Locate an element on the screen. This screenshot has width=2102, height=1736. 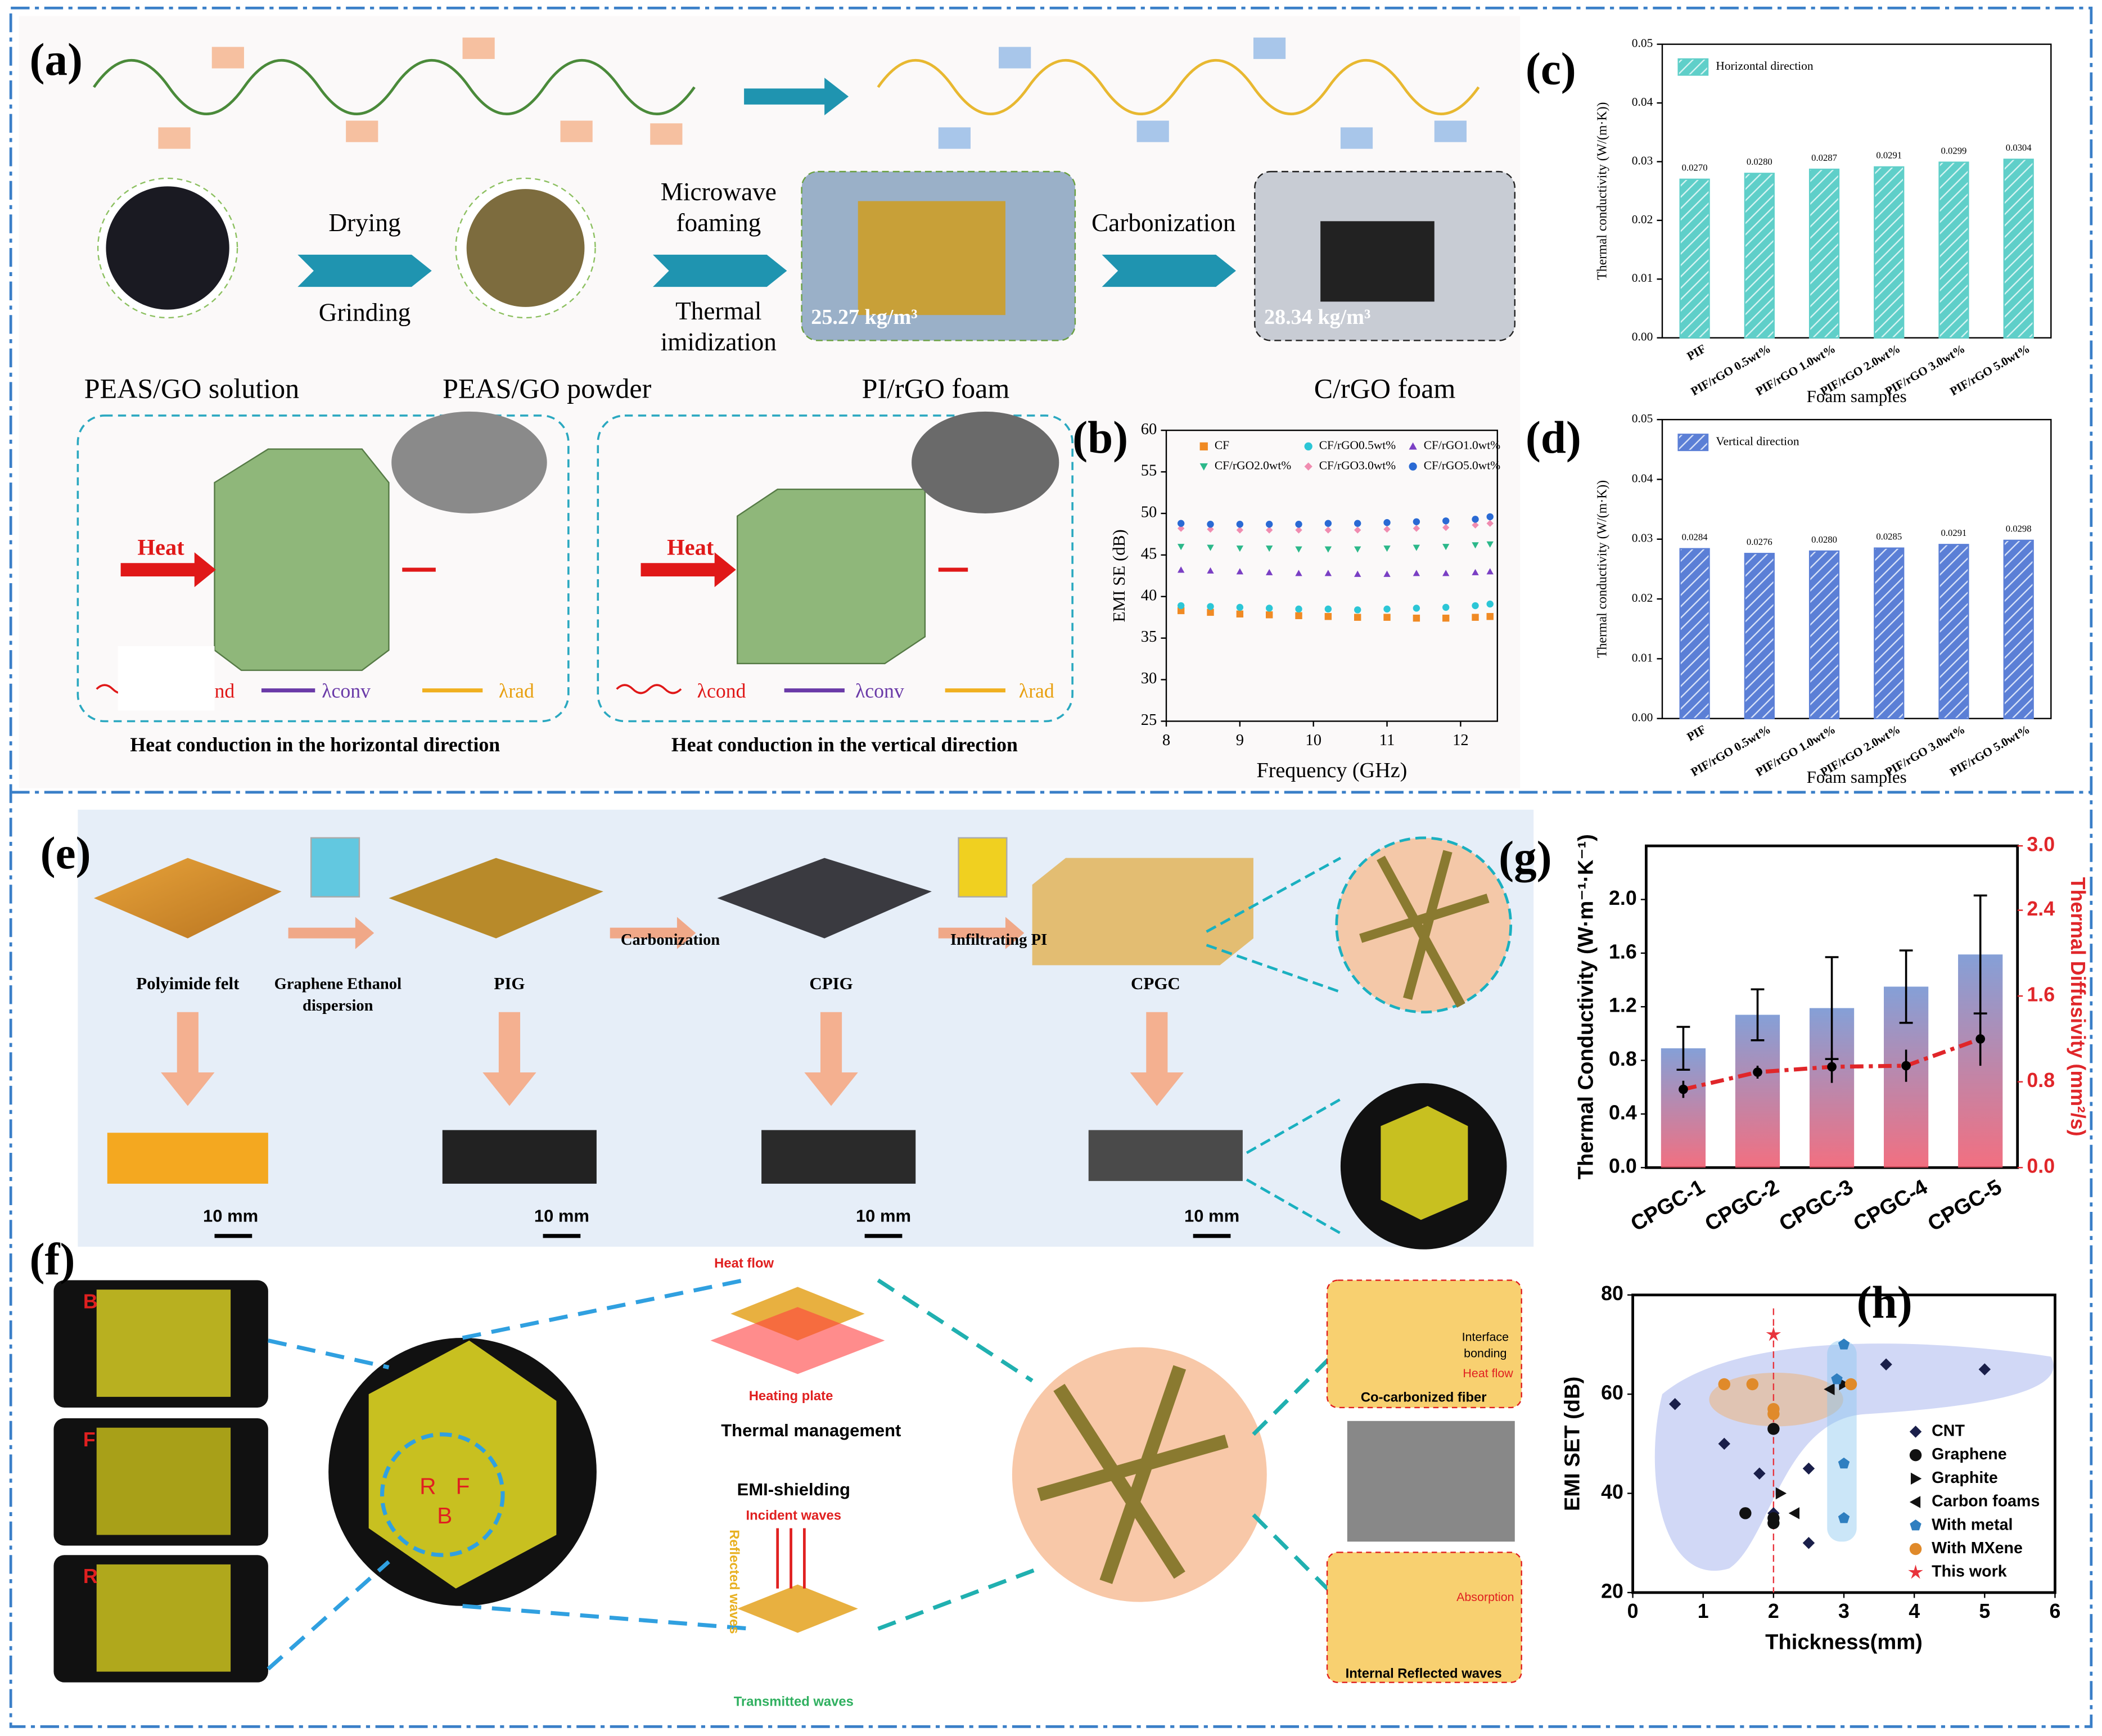
fibers is located at coordinates (1133, 1475).